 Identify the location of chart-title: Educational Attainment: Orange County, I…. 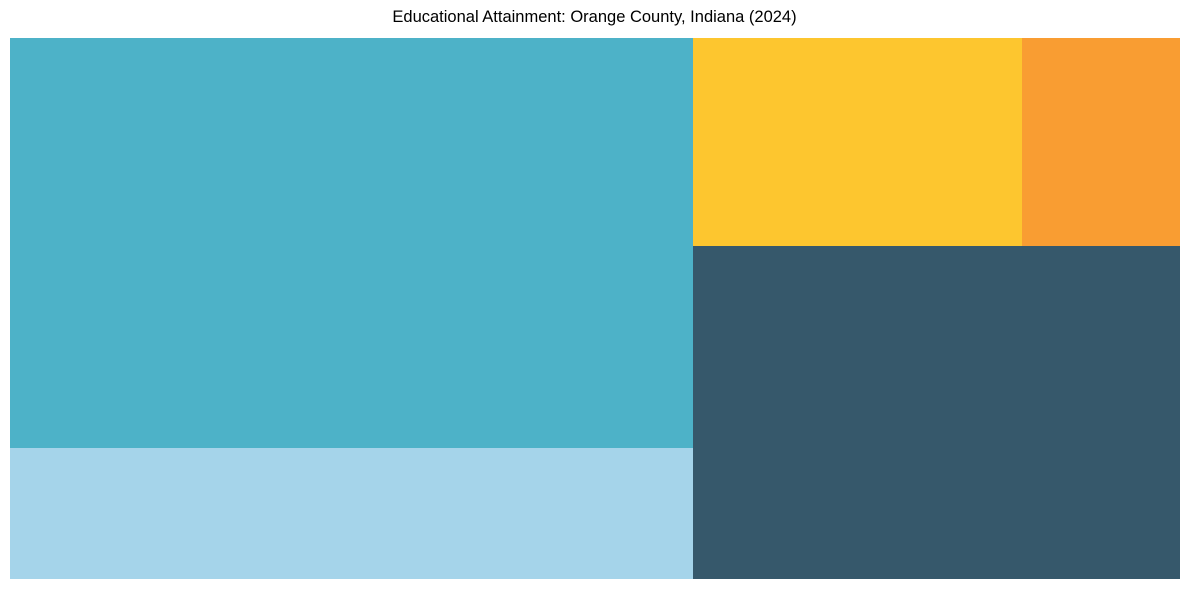
(594, 17).